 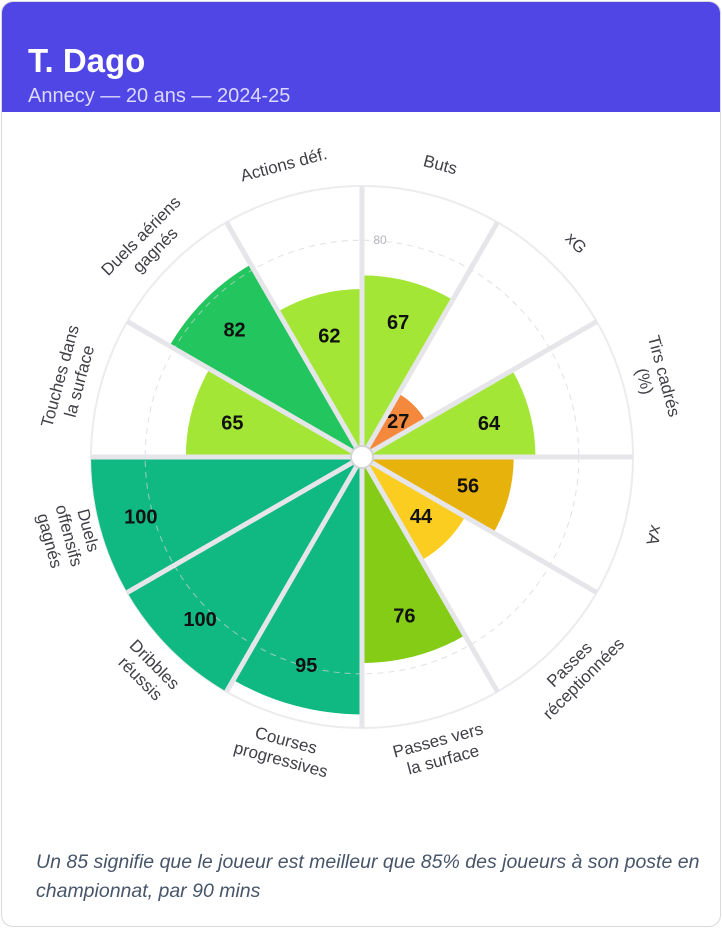 I want to click on center-hole, so click(x=362, y=457).